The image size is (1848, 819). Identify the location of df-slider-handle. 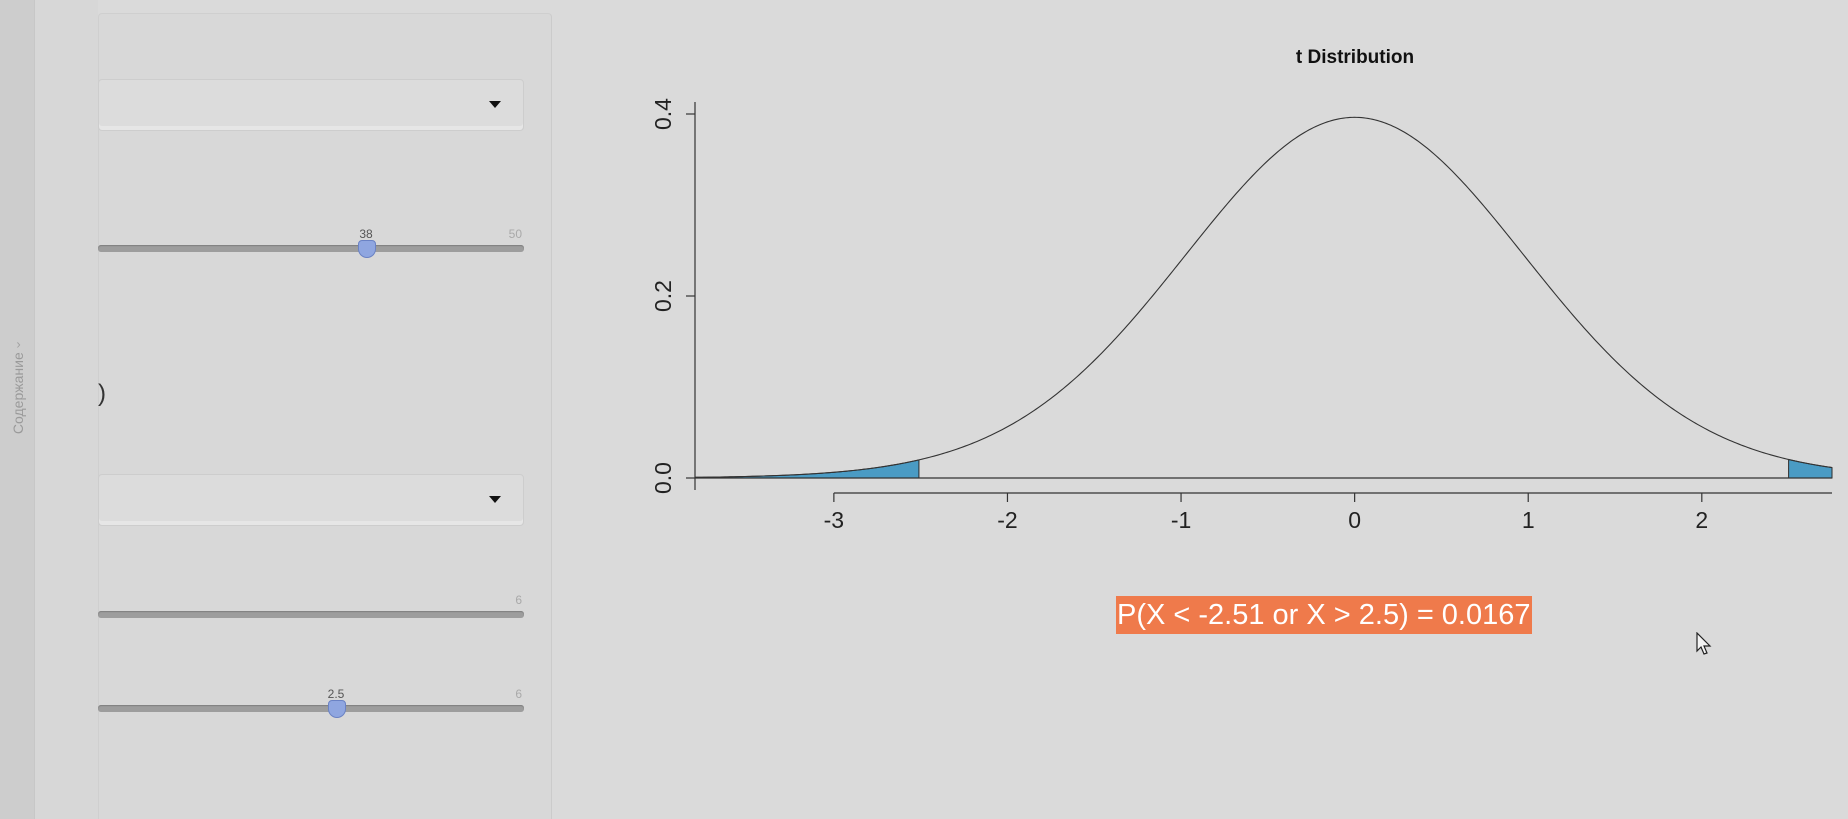
(367, 249).